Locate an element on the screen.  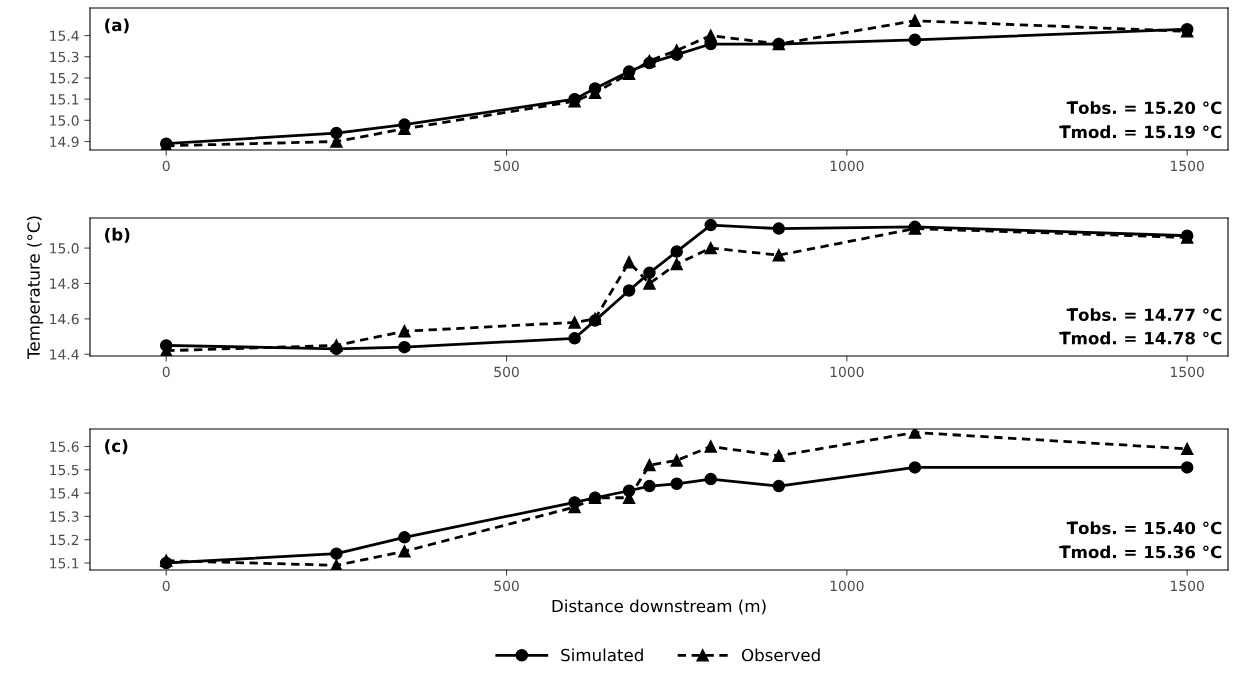
y-tick-label: 15.6 is located at coordinates (64, 446).